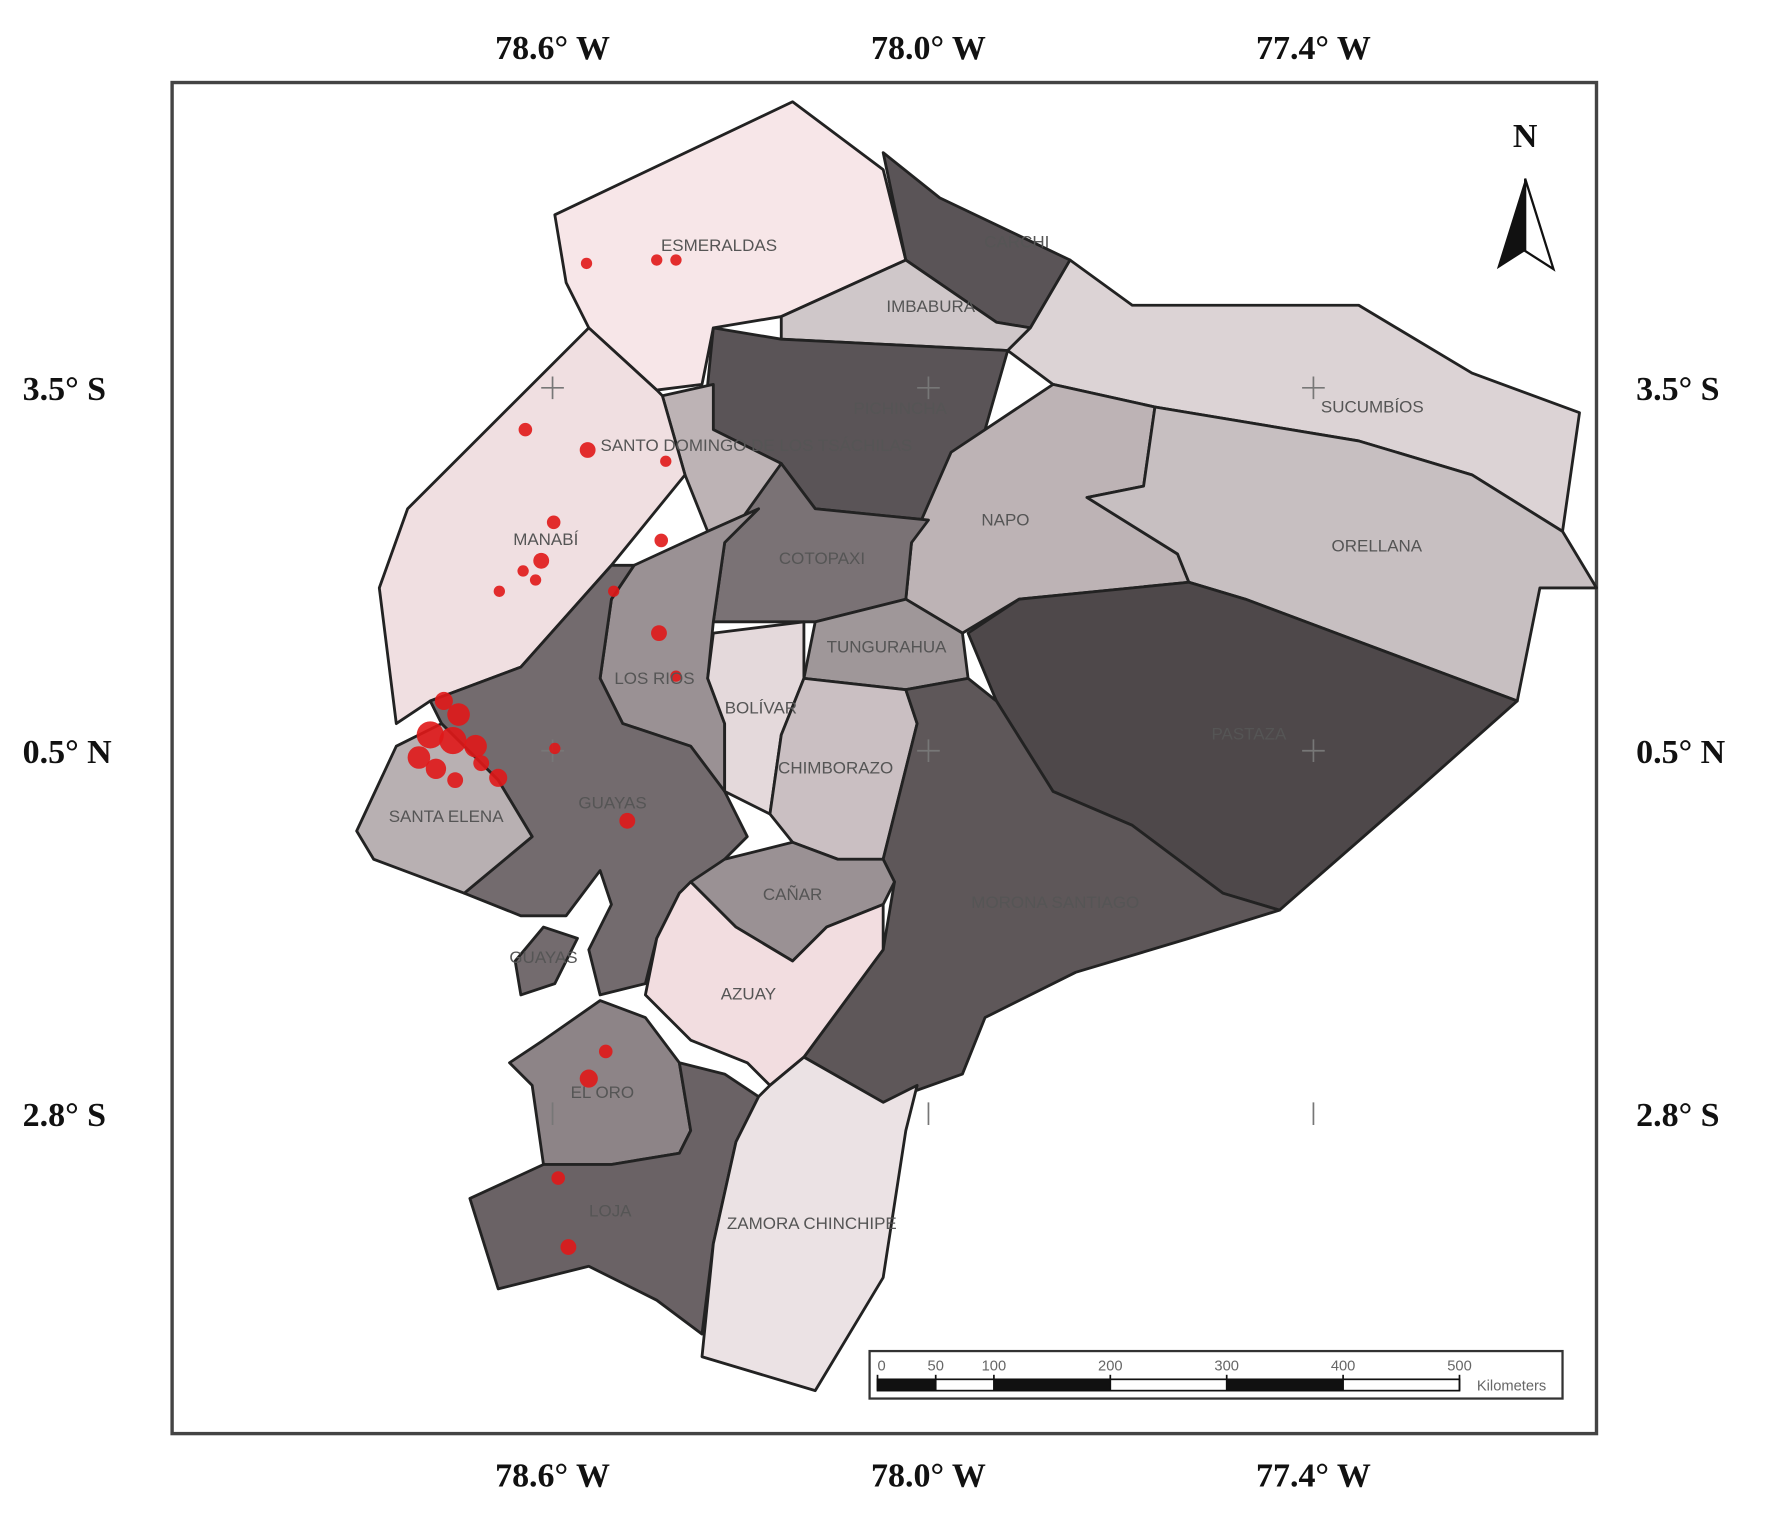 This screenshot has height=1515, width=1772. Describe the element at coordinates (761, 707) in the screenshot. I see `province-label: BOLÍVAR` at that location.